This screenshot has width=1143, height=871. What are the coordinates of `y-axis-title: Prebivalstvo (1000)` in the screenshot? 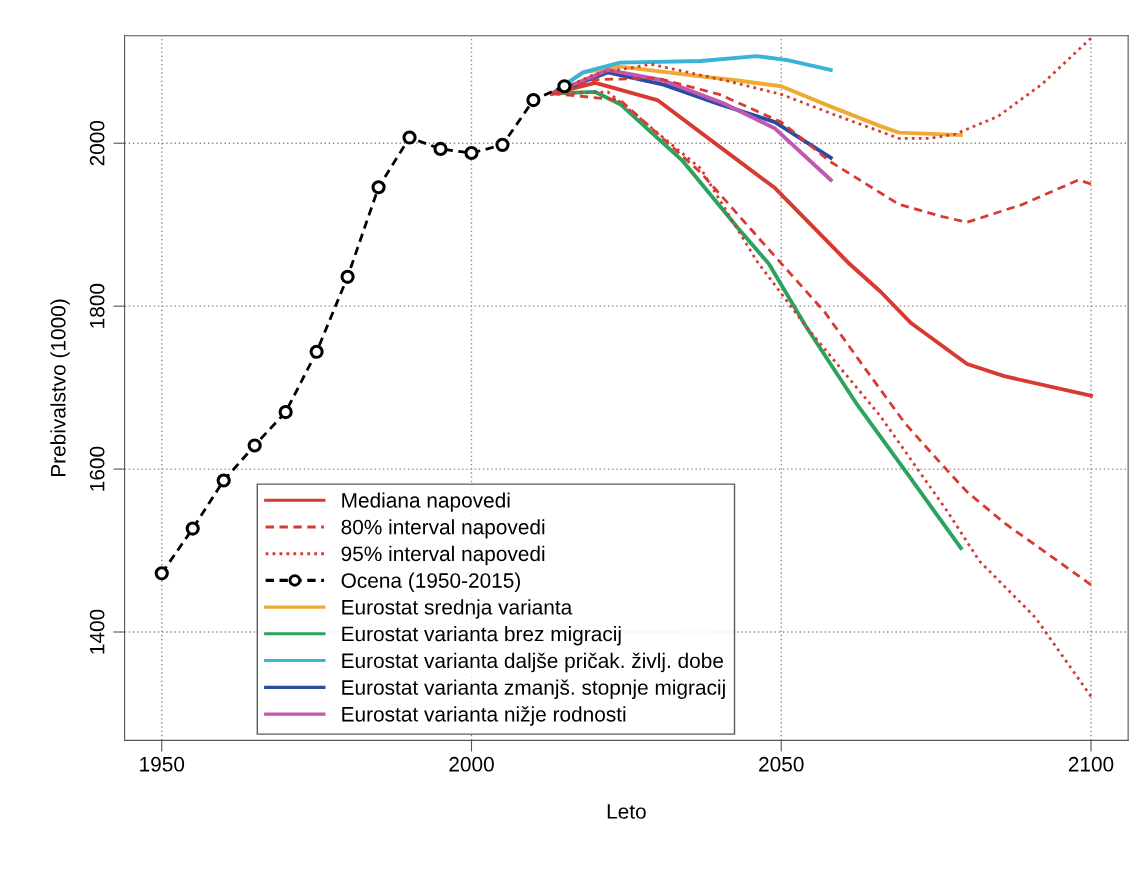 It's located at (60, 388).